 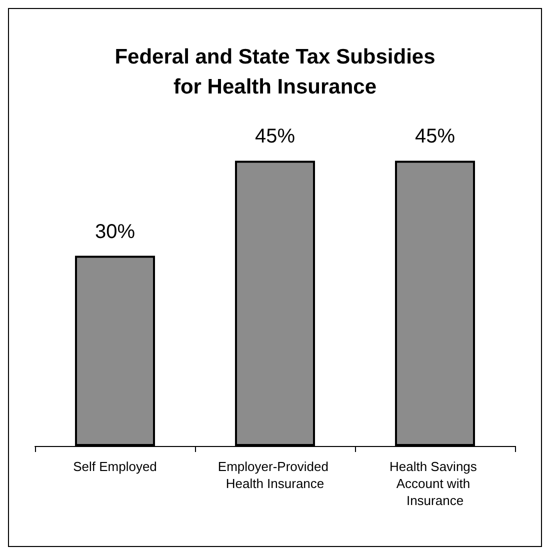 I want to click on data-label: 30%, so click(x=115, y=231).